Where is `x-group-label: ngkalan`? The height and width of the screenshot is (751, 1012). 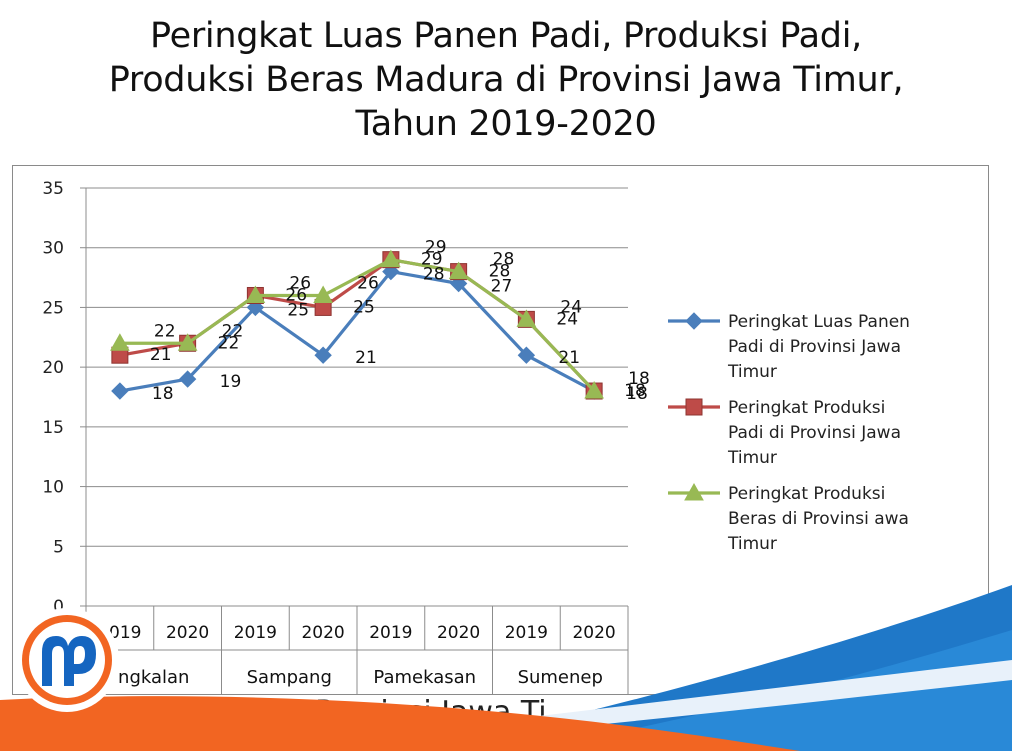
x-group-label: ngkalan is located at coordinates (153, 677).